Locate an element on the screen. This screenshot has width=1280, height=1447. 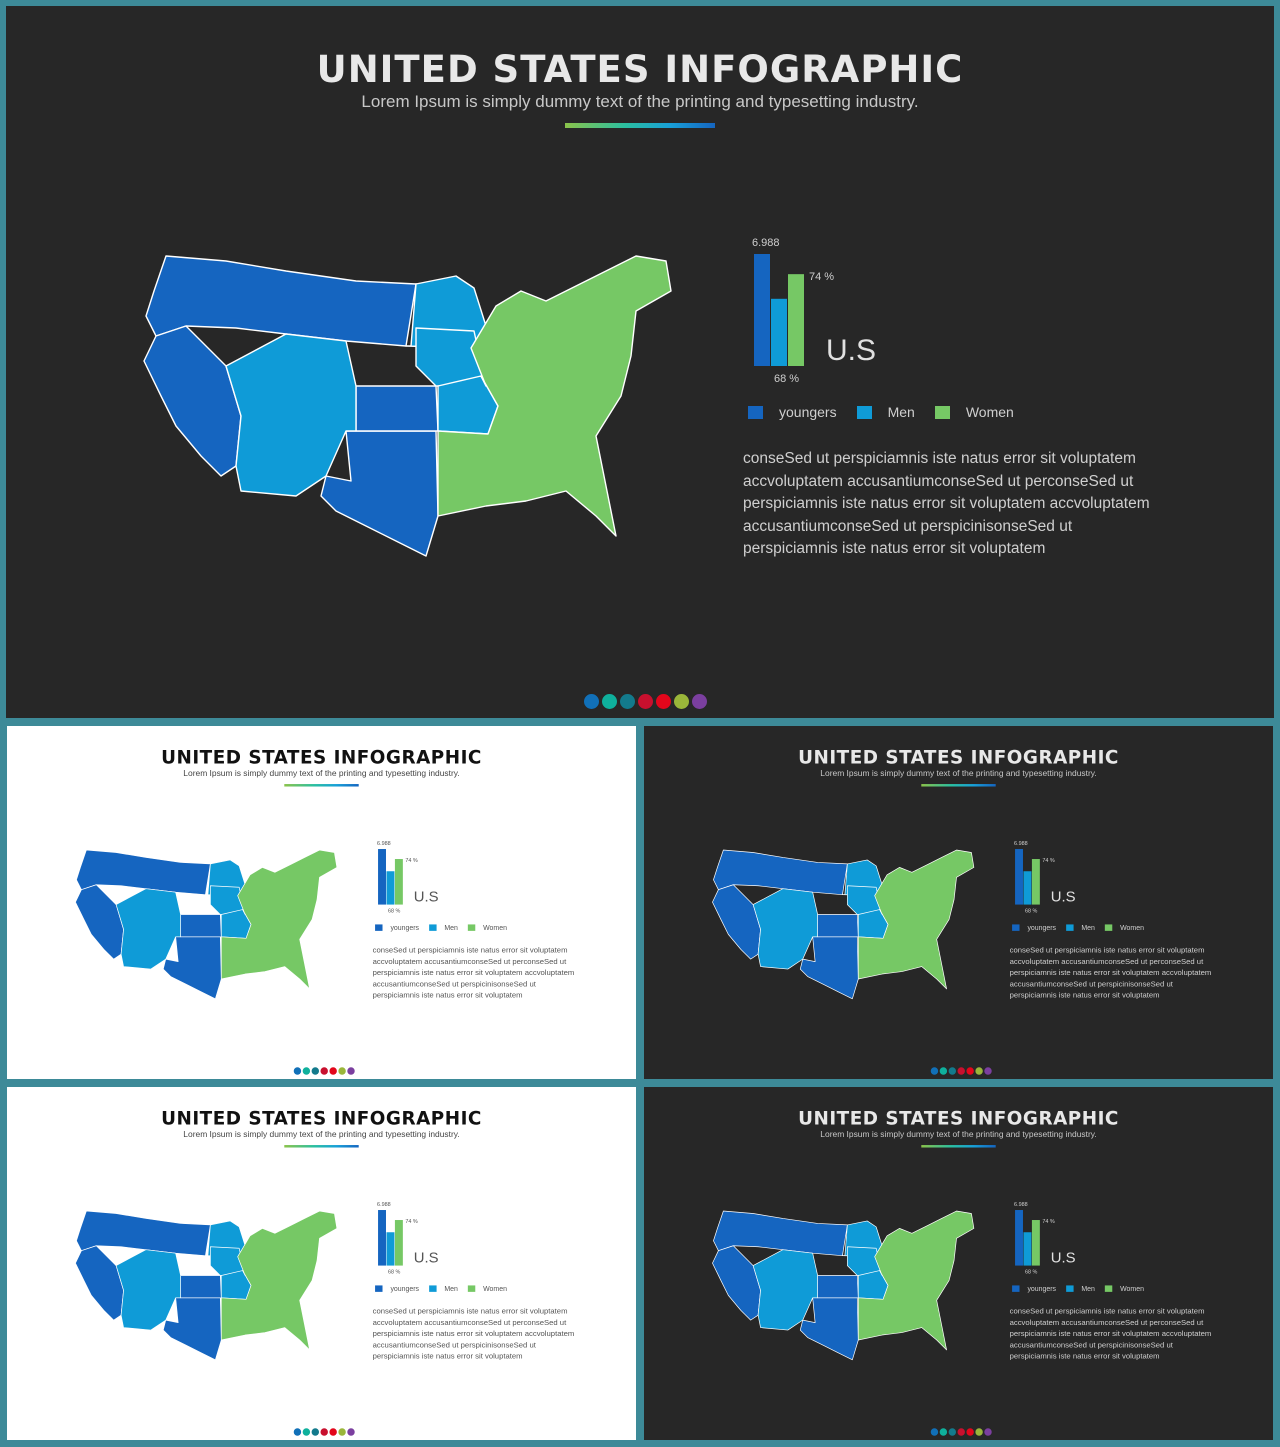
legend-swatch-youngers is located at coordinates (1016, 927).